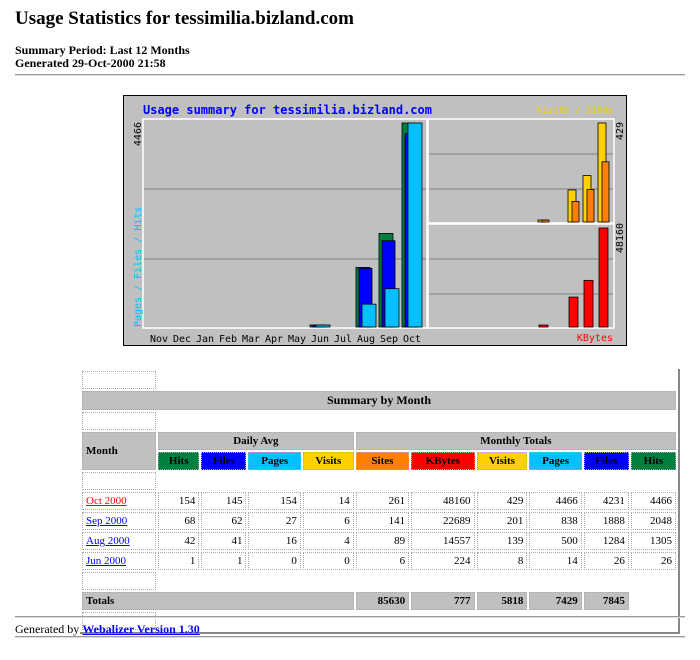 The height and width of the screenshot is (660, 700). What do you see at coordinates (653, 541) in the screenshot?
I see `value-cell: 1305` at bounding box center [653, 541].